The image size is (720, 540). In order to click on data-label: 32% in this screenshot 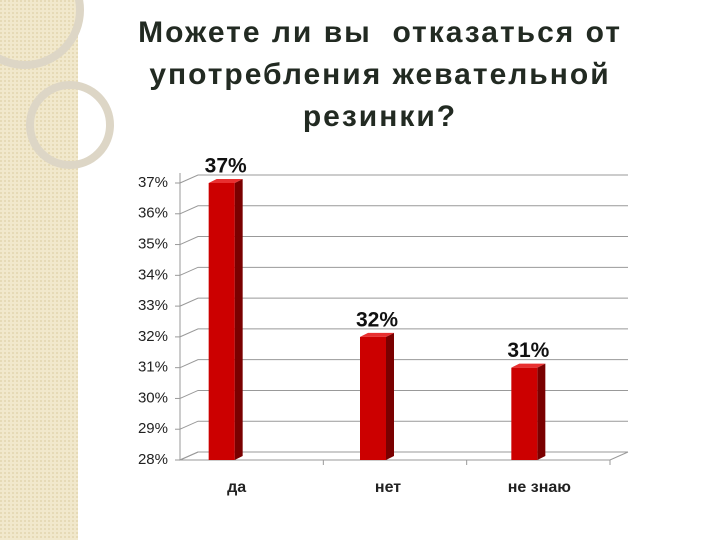, I will do `click(377, 319)`.